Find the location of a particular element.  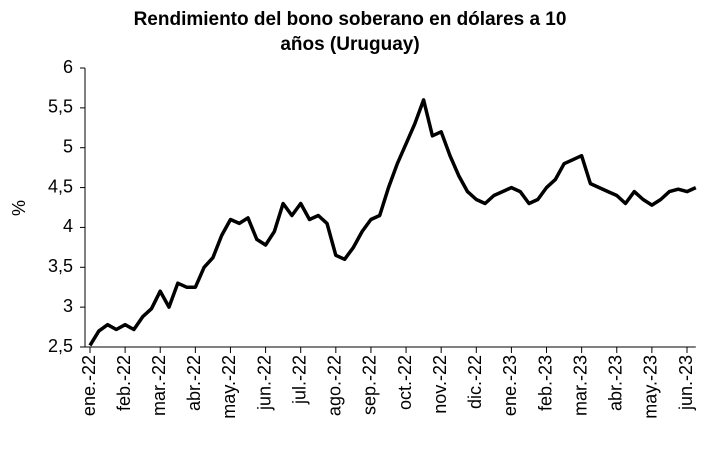

x-tick-label: sep.-22 is located at coordinates (370, 385).